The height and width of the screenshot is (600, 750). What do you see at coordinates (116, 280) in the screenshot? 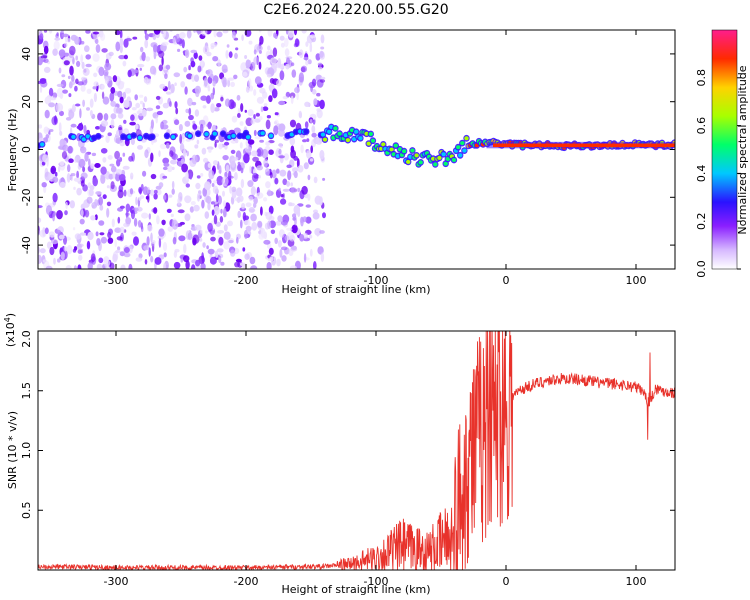
I see `x-tick-label: -300` at bounding box center [116, 280].